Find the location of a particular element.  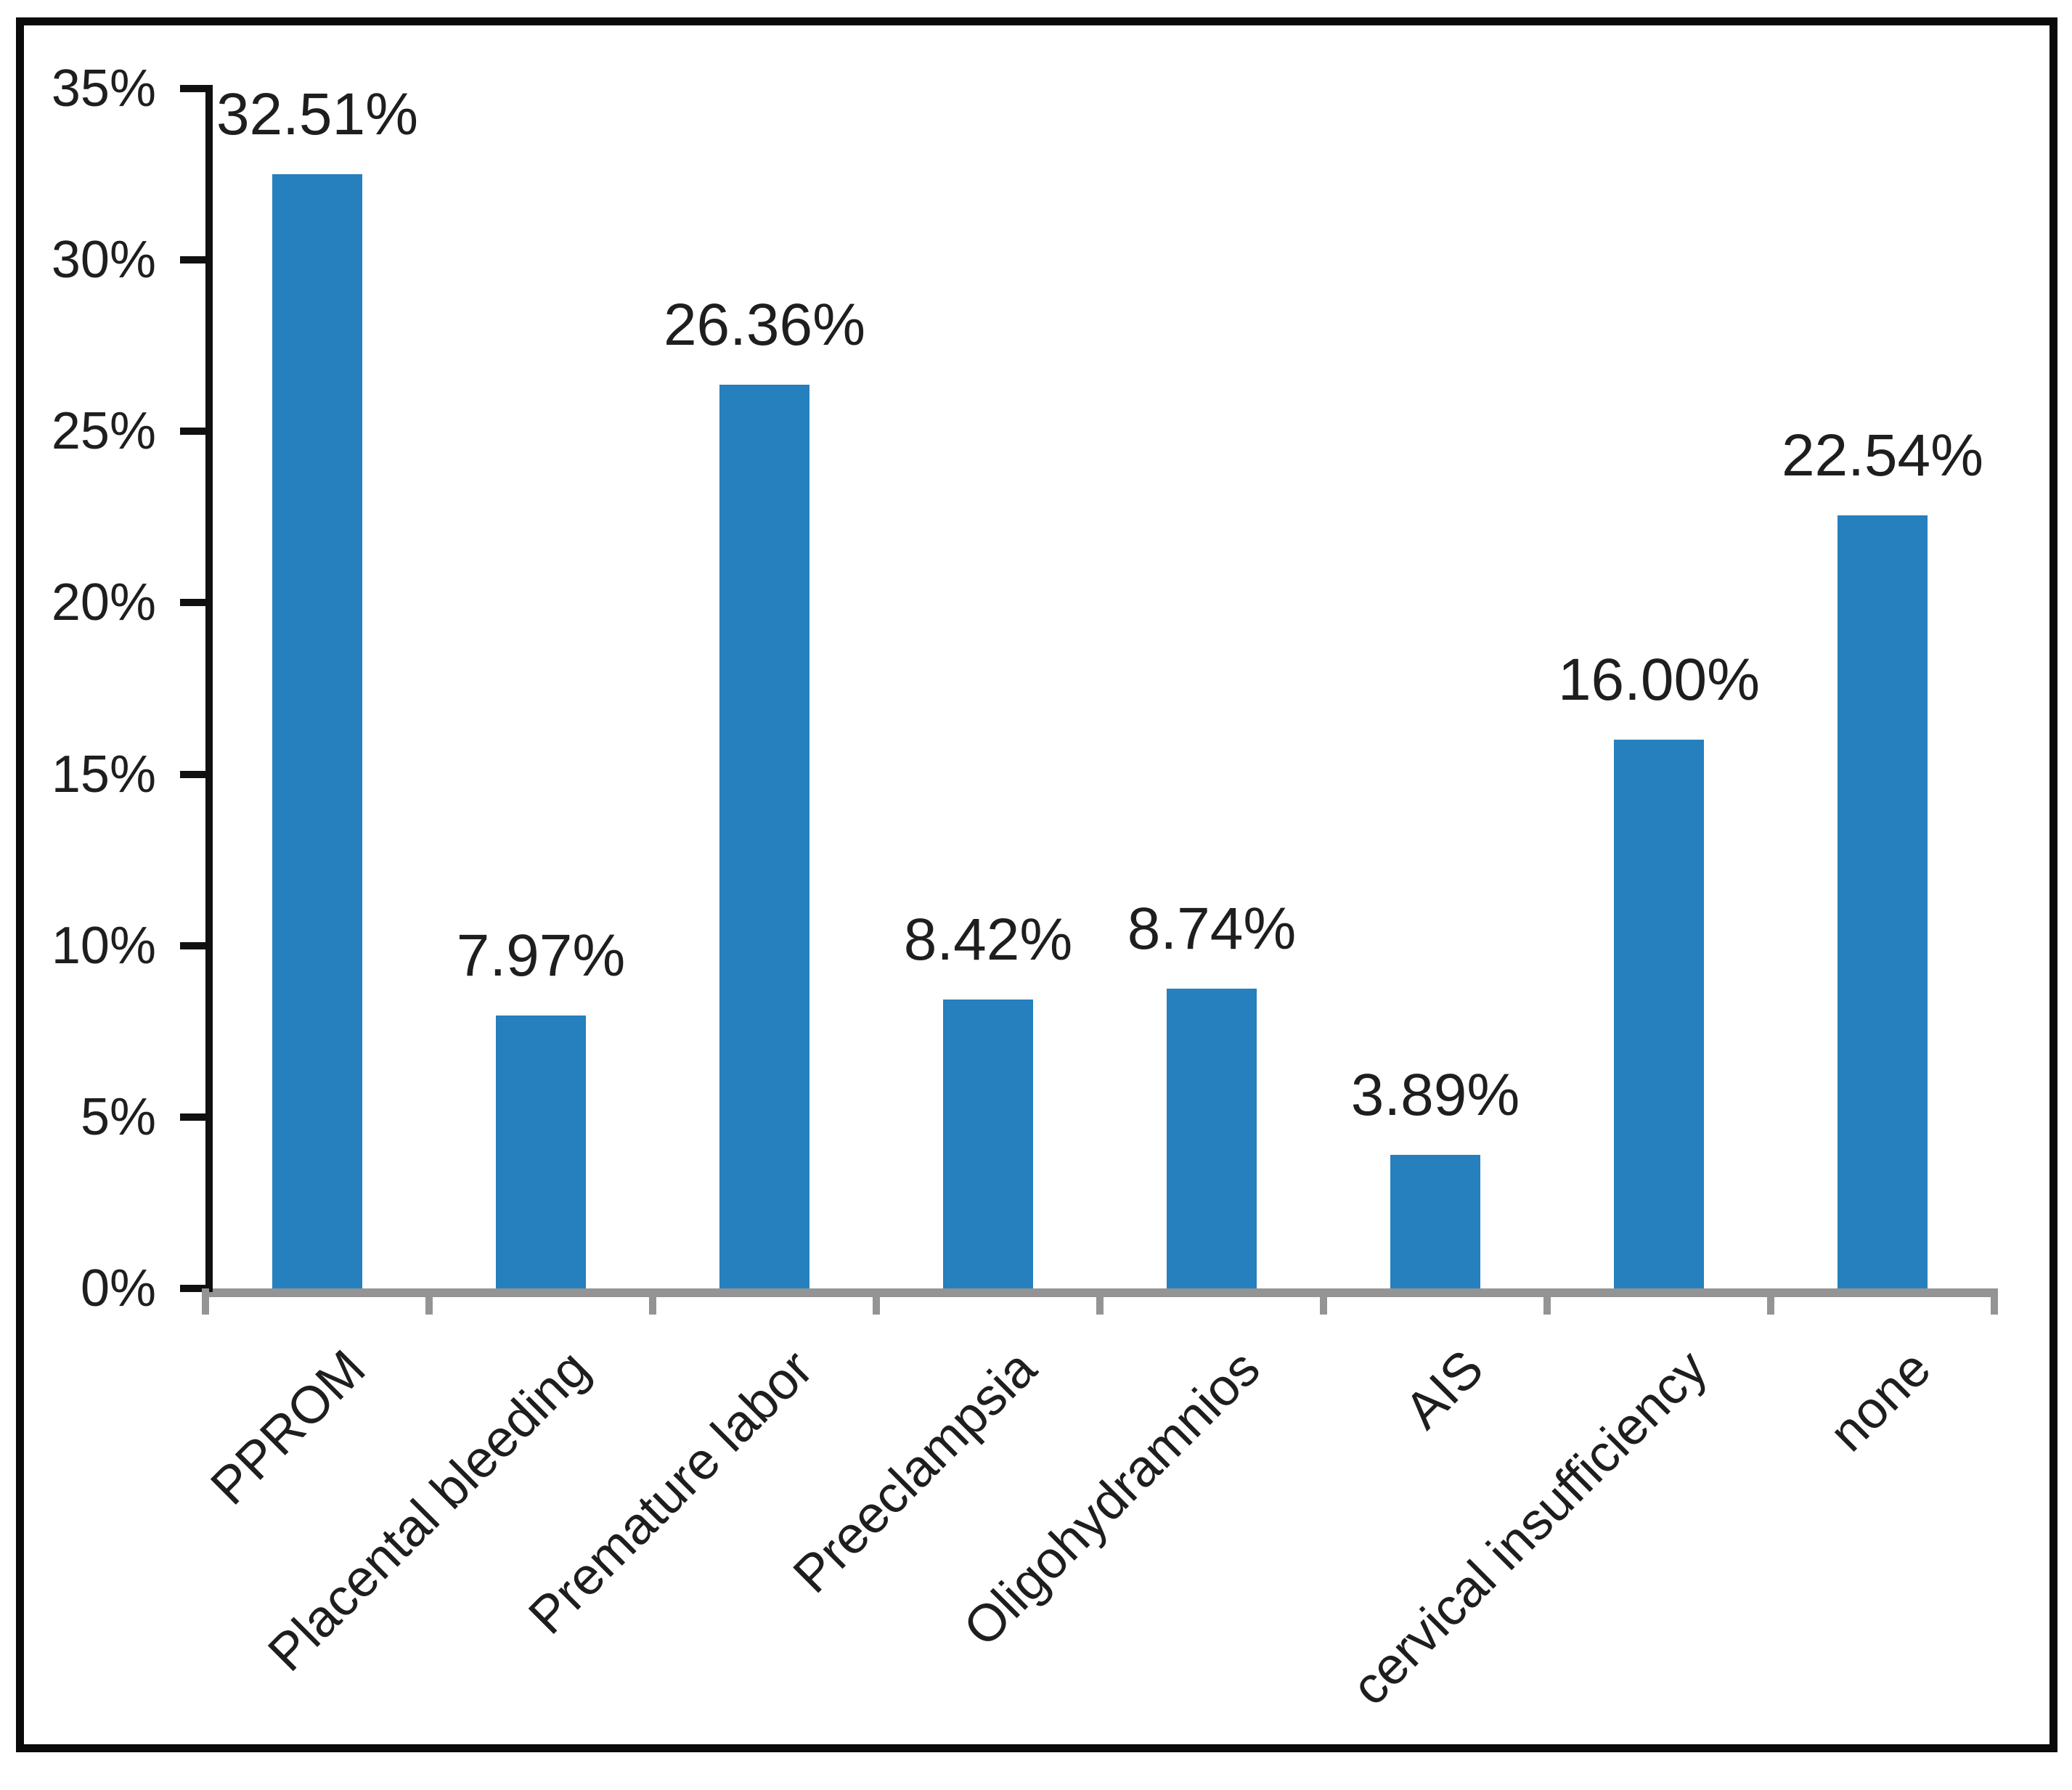

y-tick-label: 15% is located at coordinates (104, 774).